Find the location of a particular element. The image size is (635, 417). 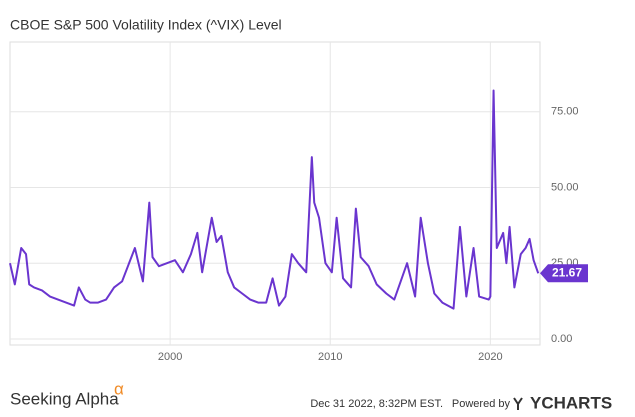

x-tick-label: 2010 is located at coordinates (330, 357).